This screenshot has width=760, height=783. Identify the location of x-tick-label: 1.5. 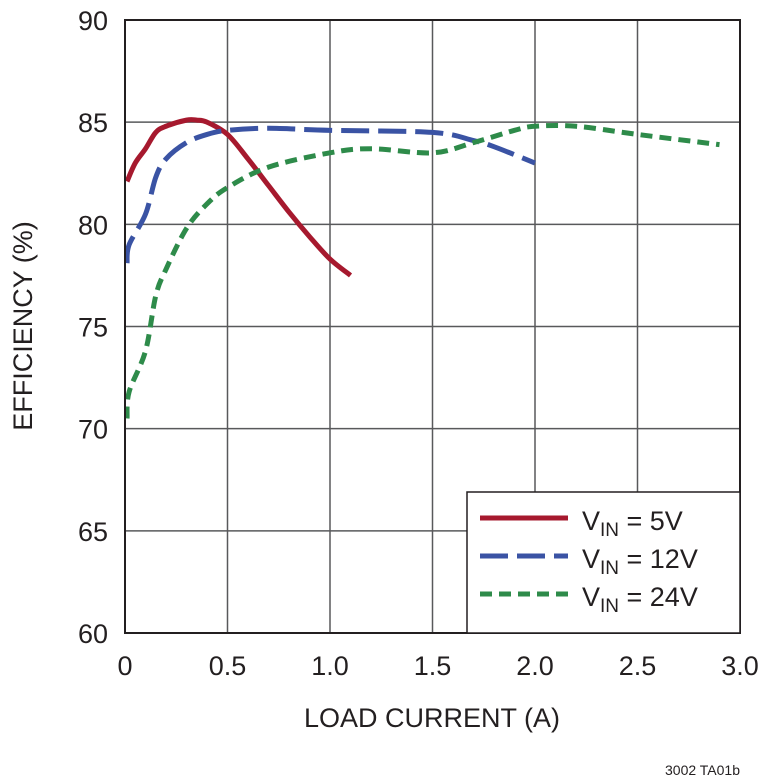
(433, 666).